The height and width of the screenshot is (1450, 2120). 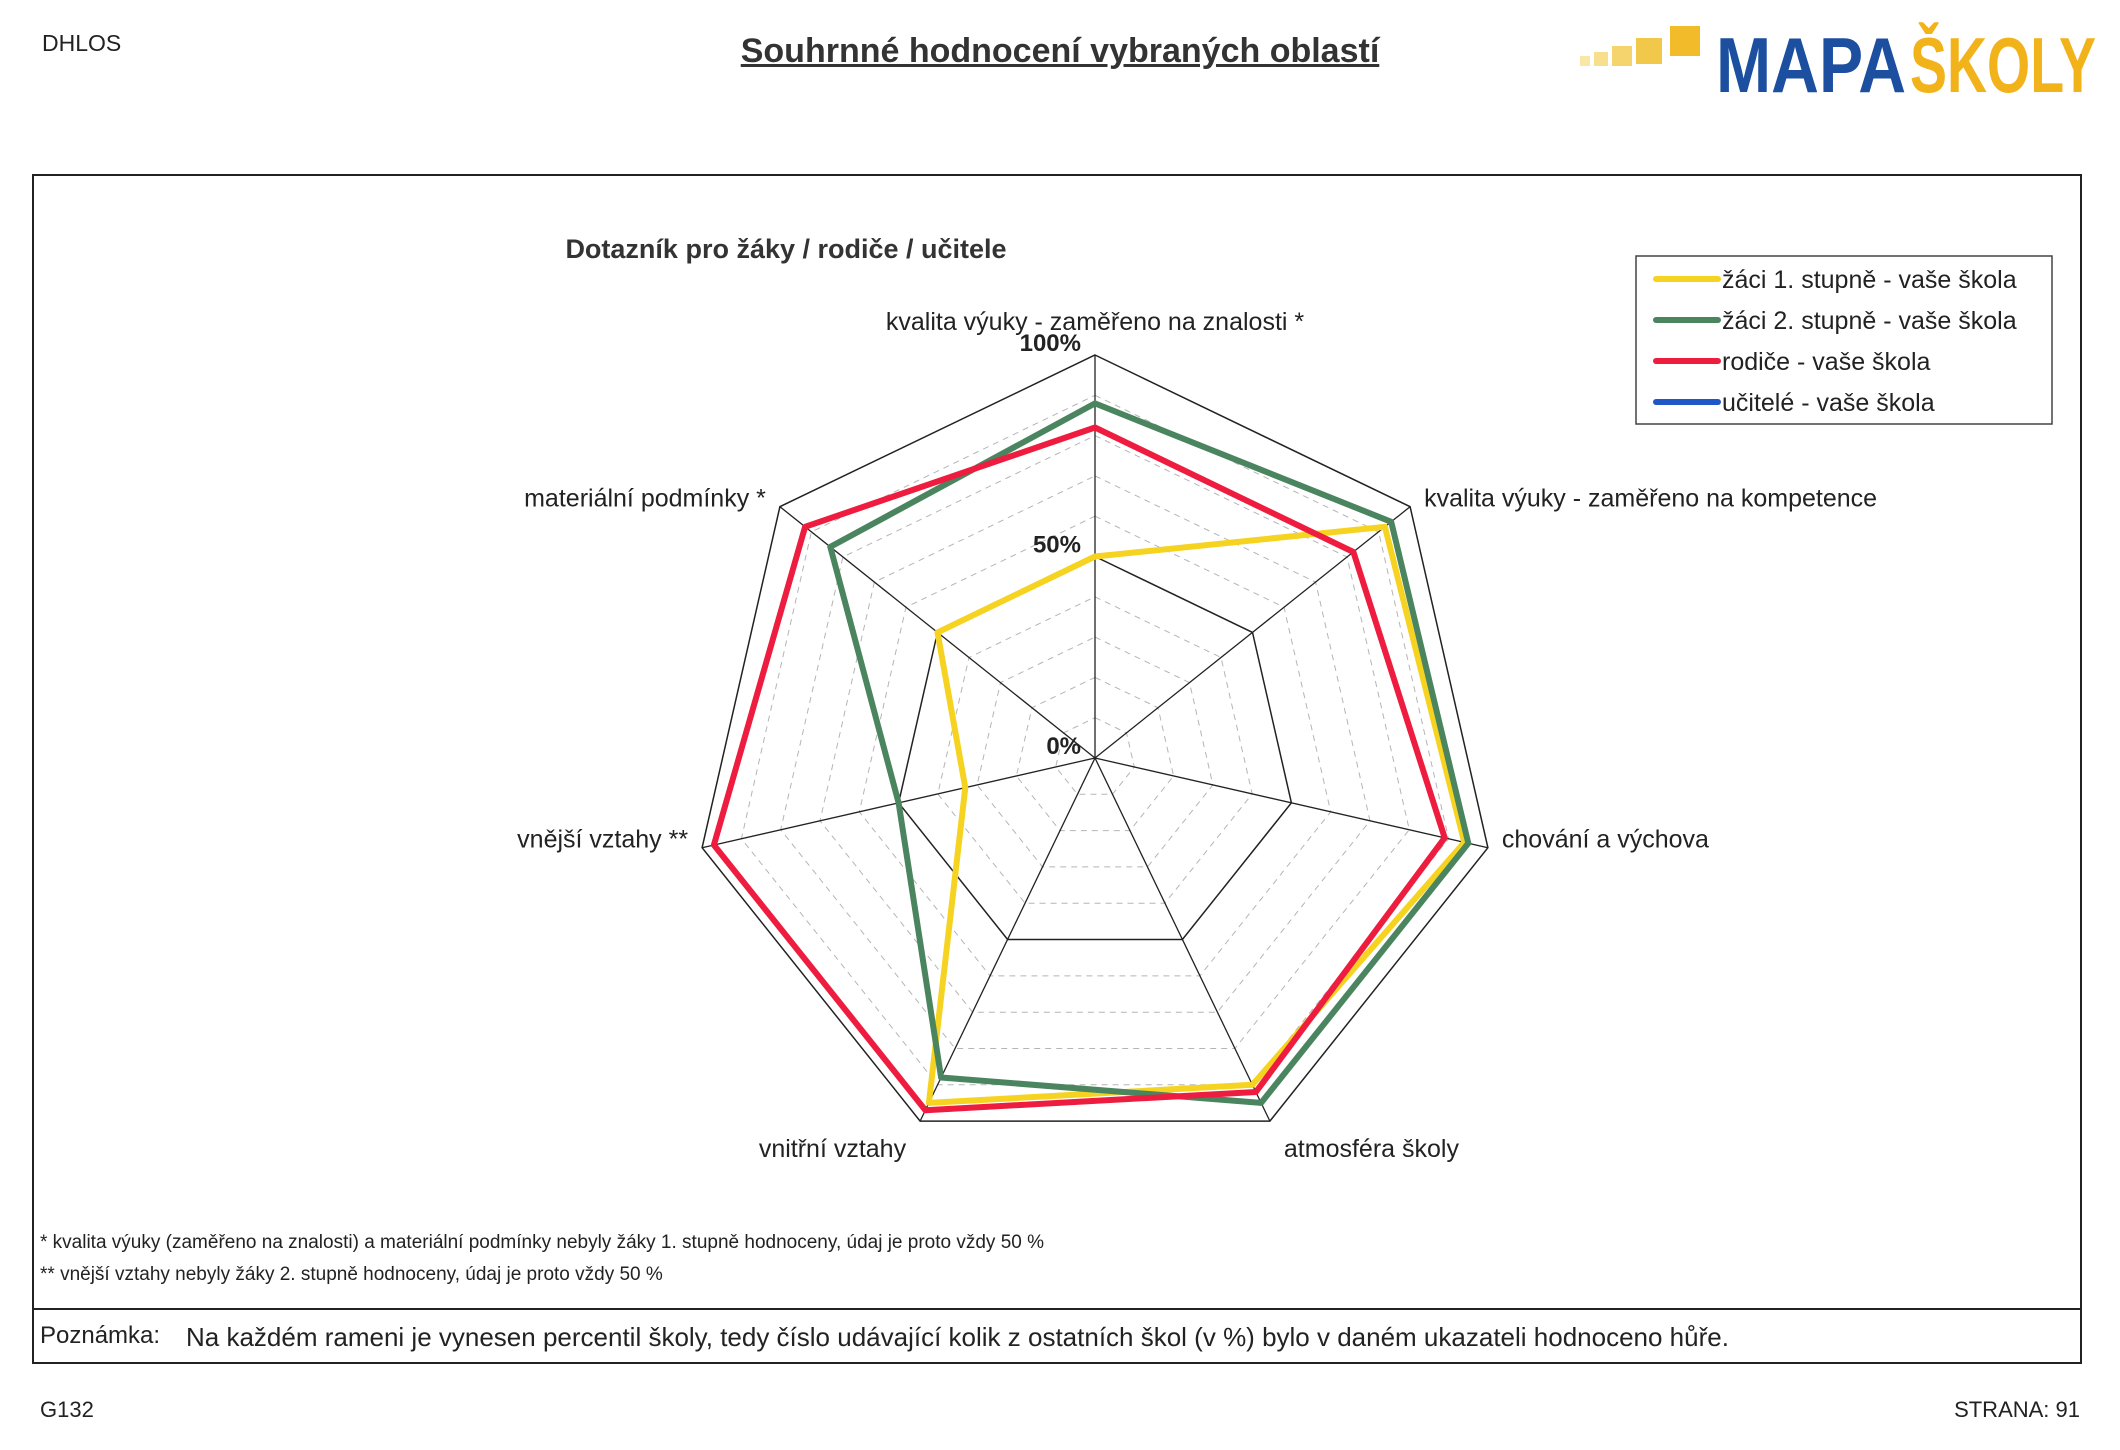 What do you see at coordinates (1605, 840) in the screenshot?
I see `axis-label: chování a výchova` at bounding box center [1605, 840].